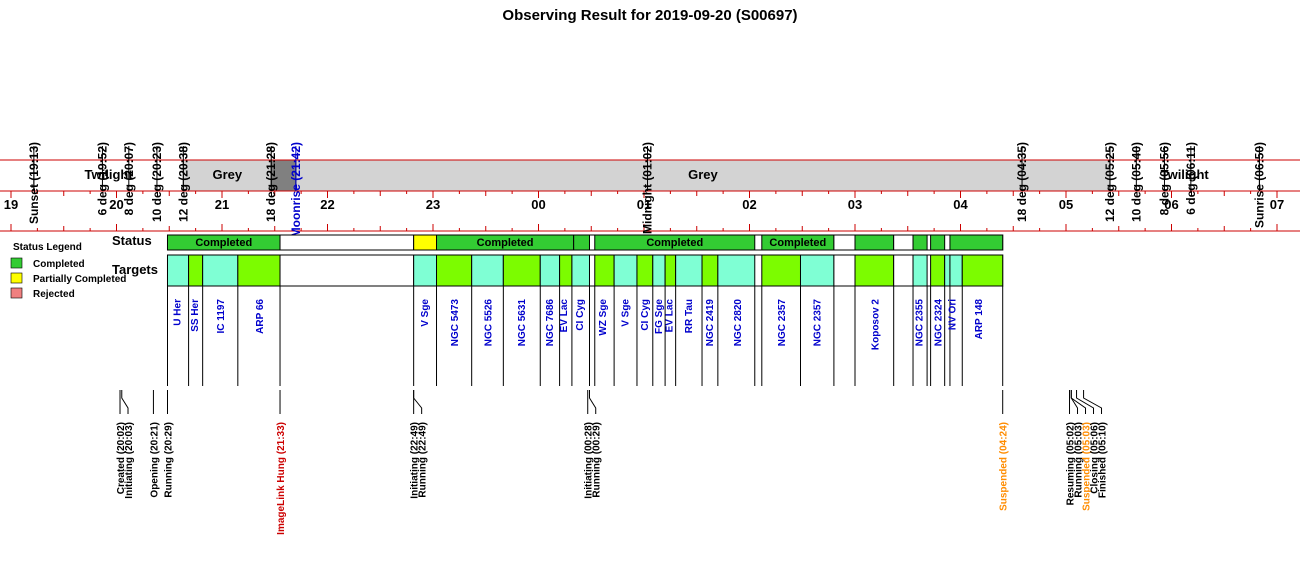 The height and width of the screenshot is (566, 1300). What do you see at coordinates (875, 325) in the screenshot?
I see `target-name: Koposov 2` at bounding box center [875, 325].